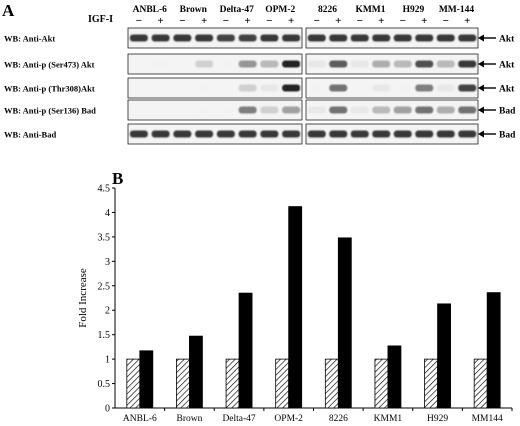  Describe the element at coordinates (507, 112) in the screenshot. I see `band-name-label: Bad` at that location.